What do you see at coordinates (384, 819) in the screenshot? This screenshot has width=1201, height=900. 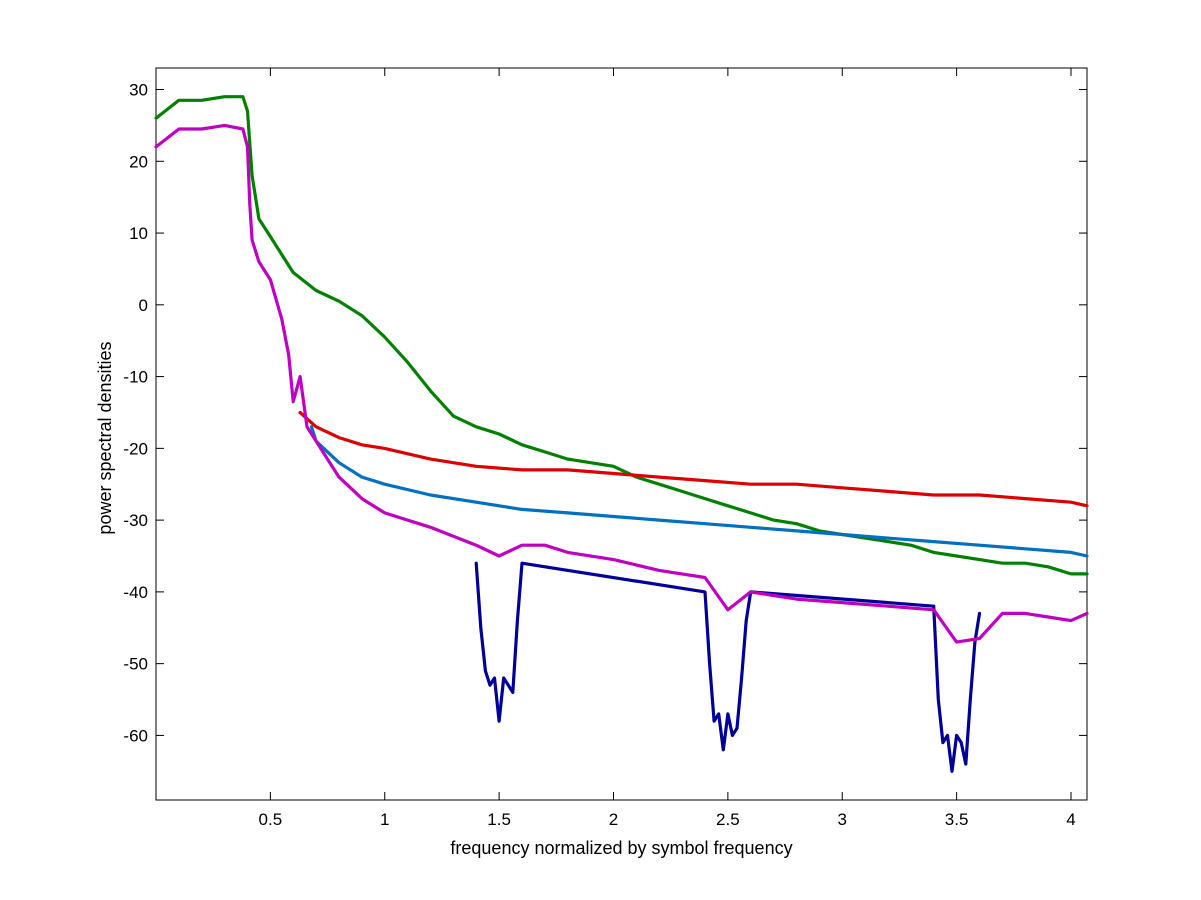 I see `x-tick-label: 1` at bounding box center [384, 819].